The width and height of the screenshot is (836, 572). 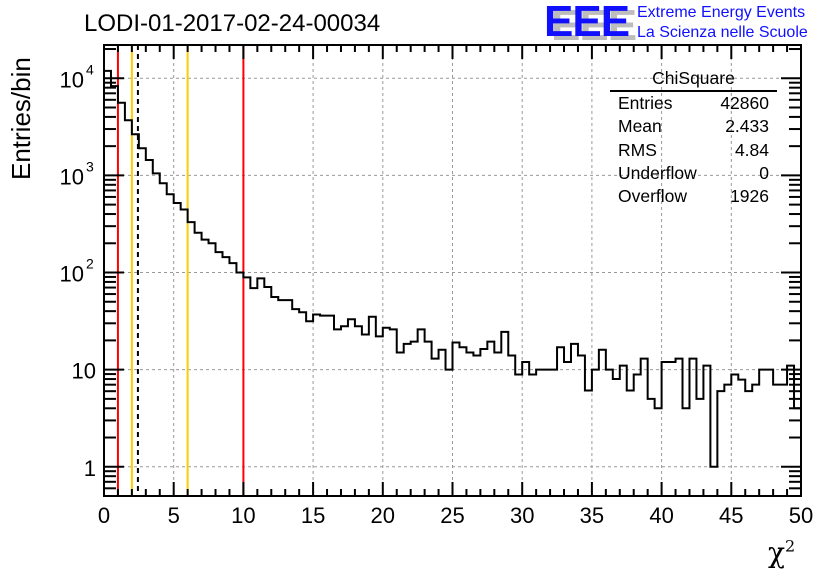 What do you see at coordinates (90, 166) in the screenshot?
I see `y-tick-exponent: 3` at bounding box center [90, 166].